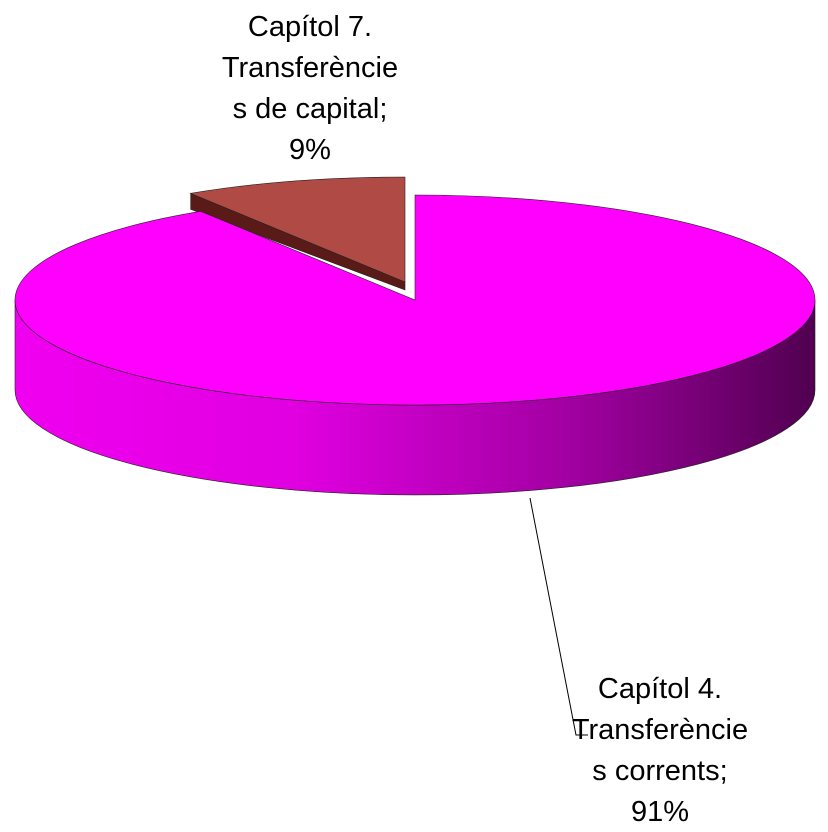  What do you see at coordinates (660, 812) in the screenshot?
I see `value-label: 91%` at bounding box center [660, 812].